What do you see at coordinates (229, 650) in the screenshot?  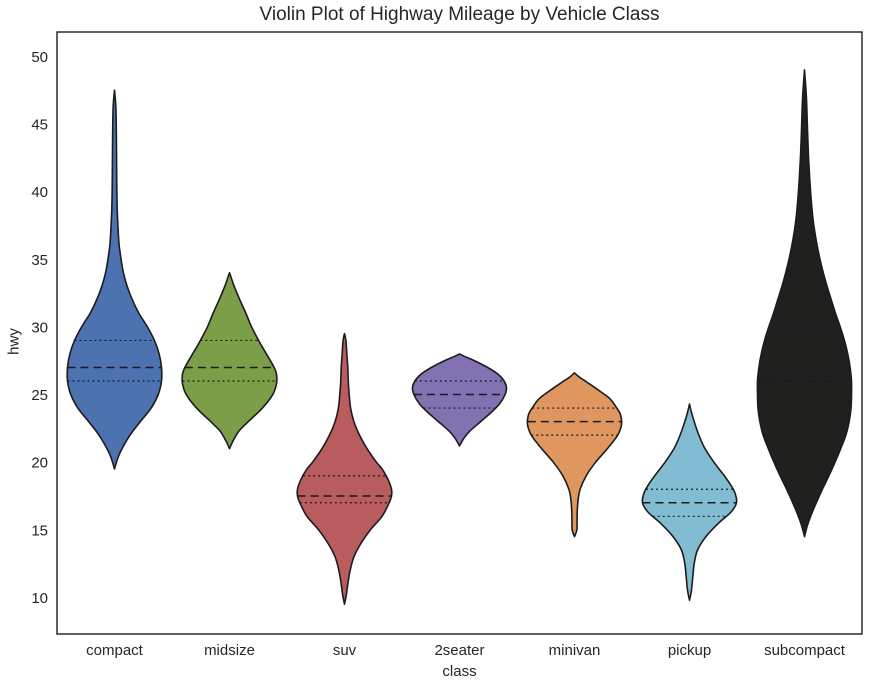 I see `x-tick-label-midsize: midsize` at bounding box center [229, 650].